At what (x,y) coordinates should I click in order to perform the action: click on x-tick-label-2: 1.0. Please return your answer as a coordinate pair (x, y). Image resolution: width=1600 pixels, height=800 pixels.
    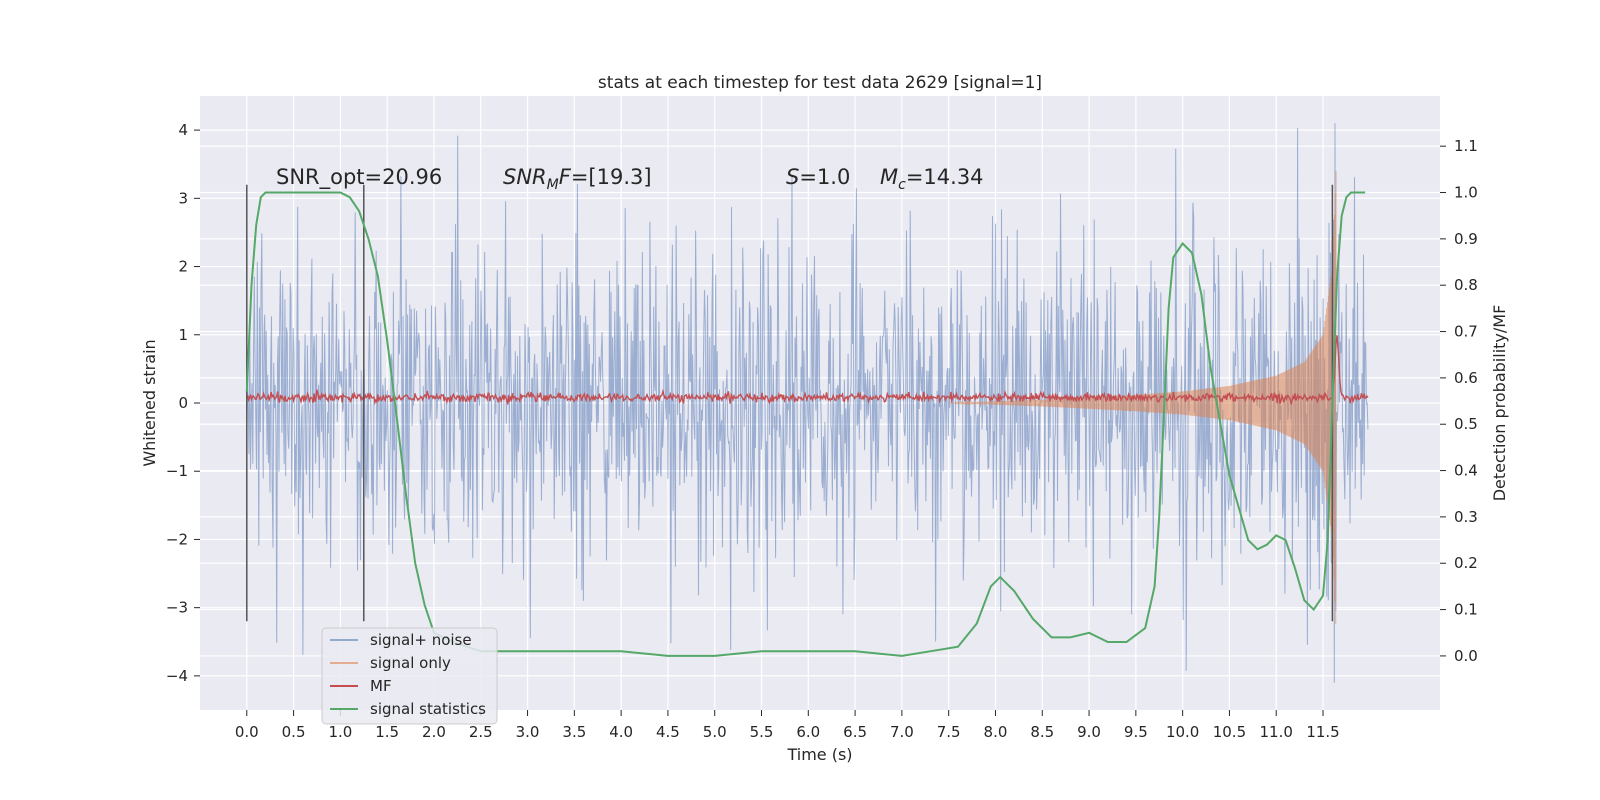
    Looking at the image, I should click on (340, 732).